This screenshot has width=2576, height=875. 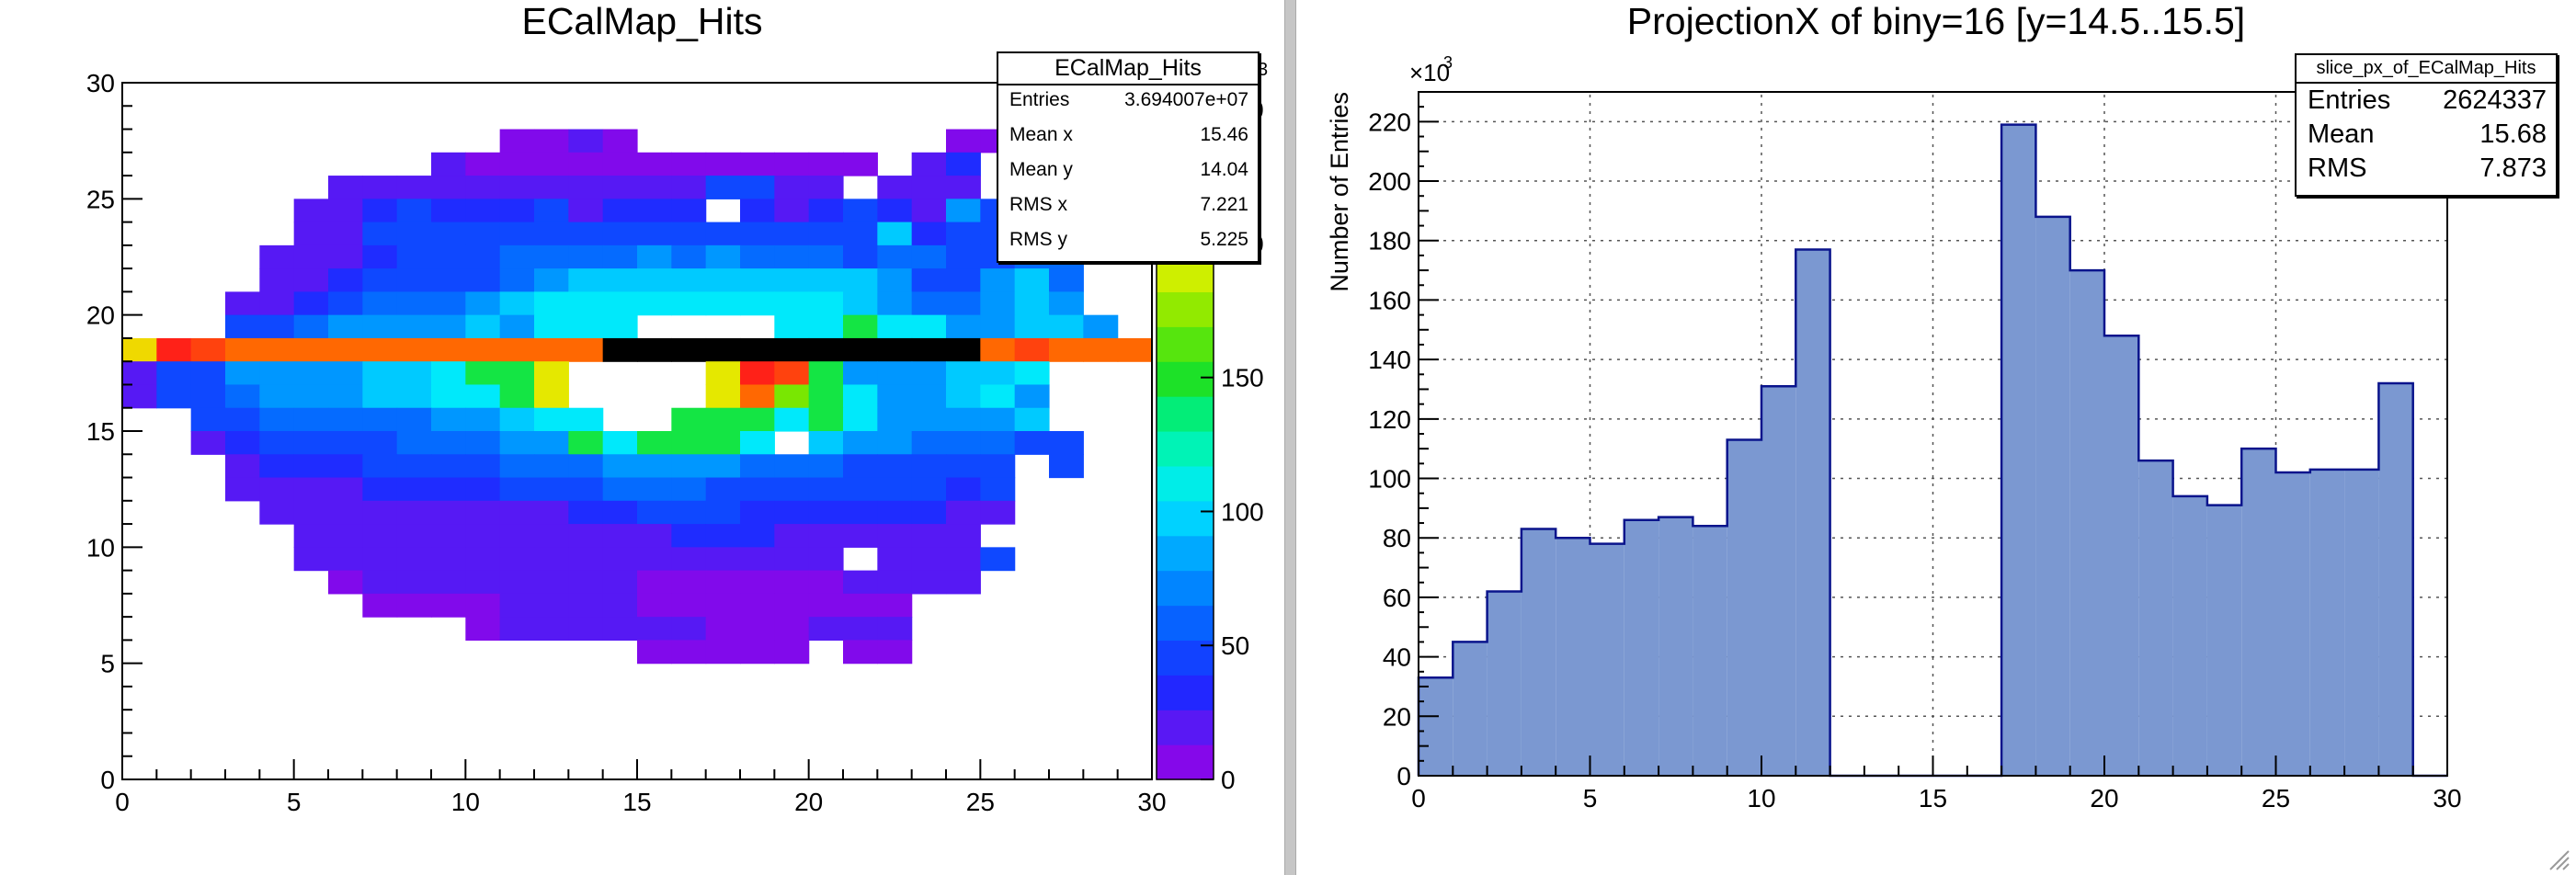 What do you see at coordinates (2558, 859) in the screenshot?
I see `resize-grip-icon` at bounding box center [2558, 859].